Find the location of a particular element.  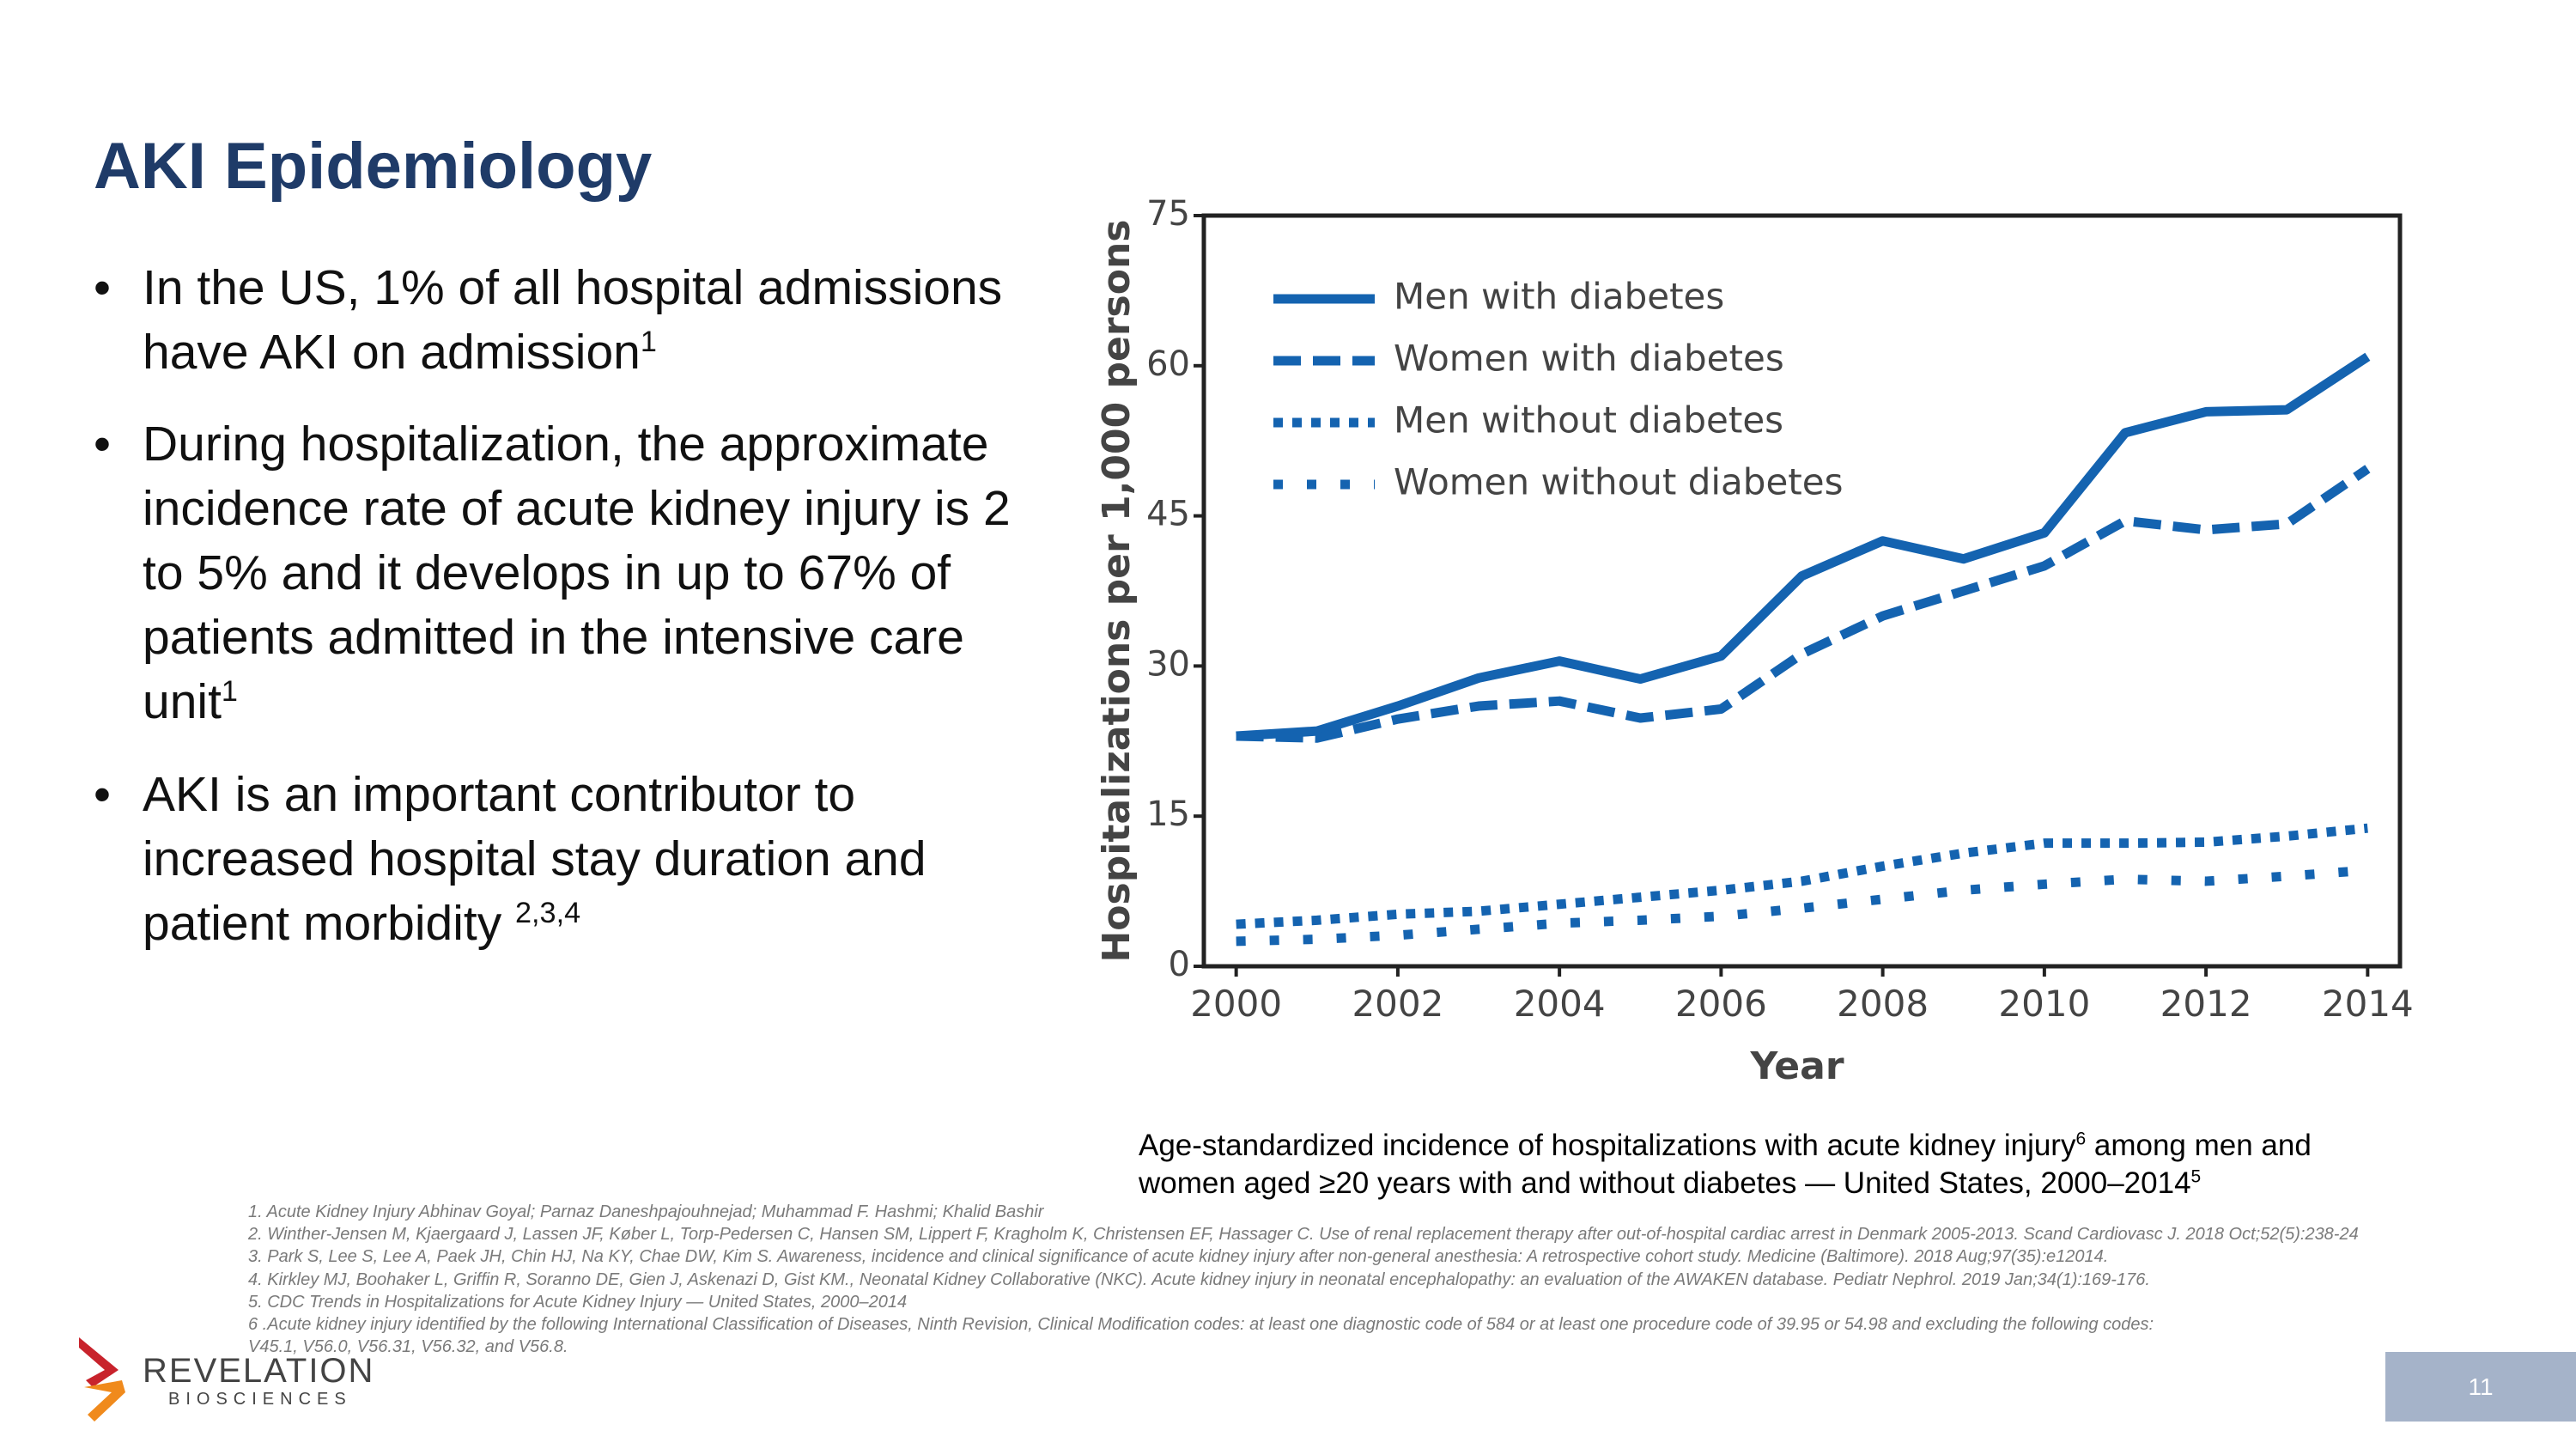

page-number: 11 is located at coordinates (2480, 1387).